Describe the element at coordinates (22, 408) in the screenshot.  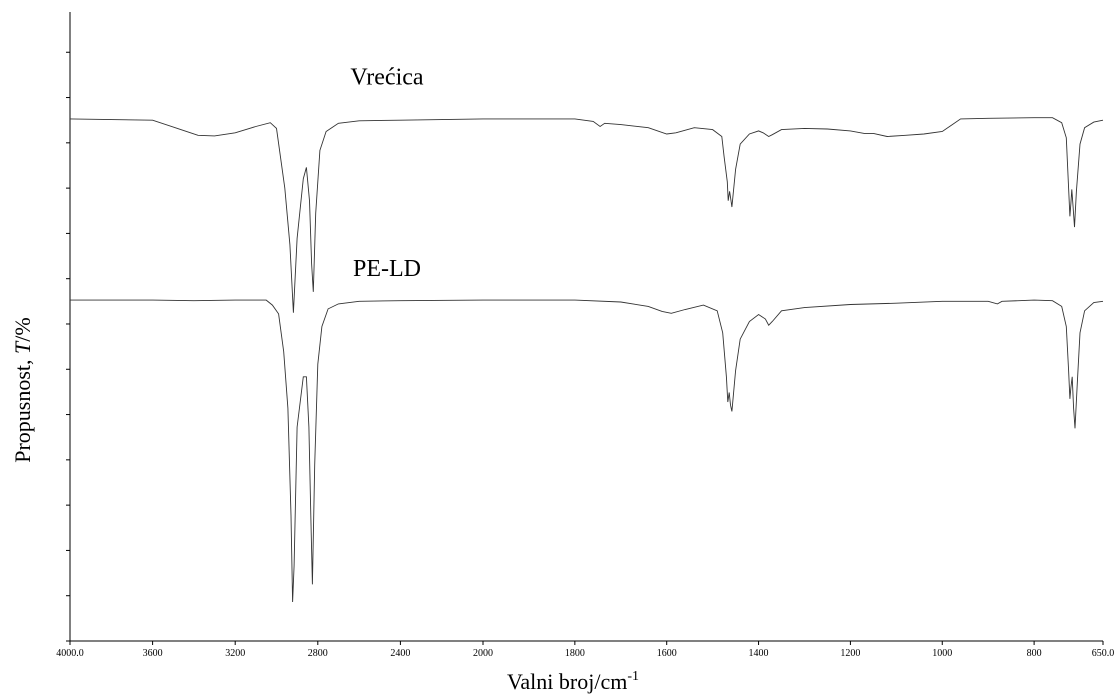
I see `y-axis-title-prefix: Propusnost,` at that location.